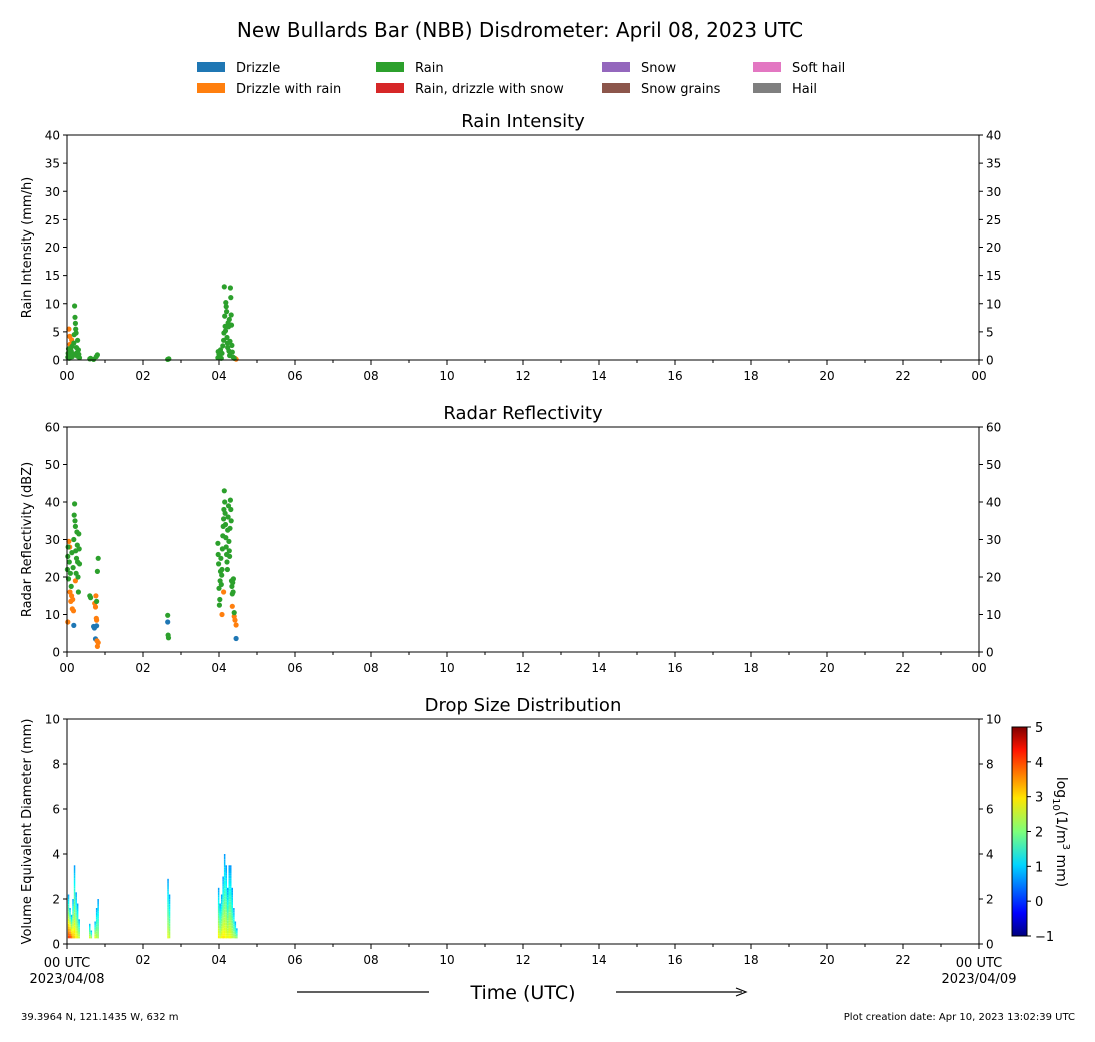 The image size is (1095, 1042). I want to click on y-tick-label: 25, so click(52, 220).